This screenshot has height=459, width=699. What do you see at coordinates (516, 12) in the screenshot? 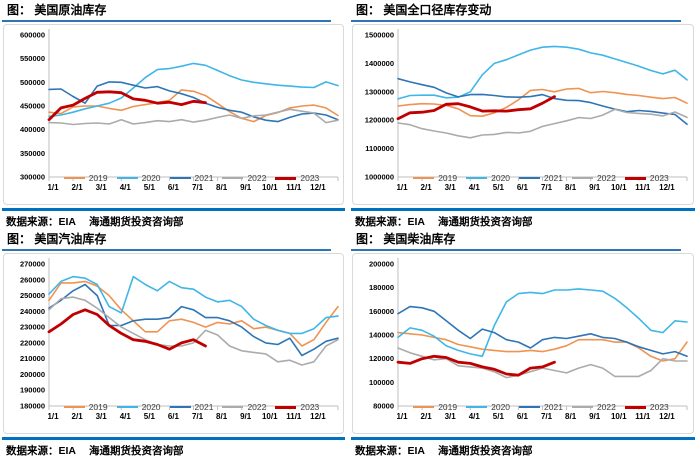
I see `chart-title: 图： 美国全口径库存变动` at bounding box center [516, 12].